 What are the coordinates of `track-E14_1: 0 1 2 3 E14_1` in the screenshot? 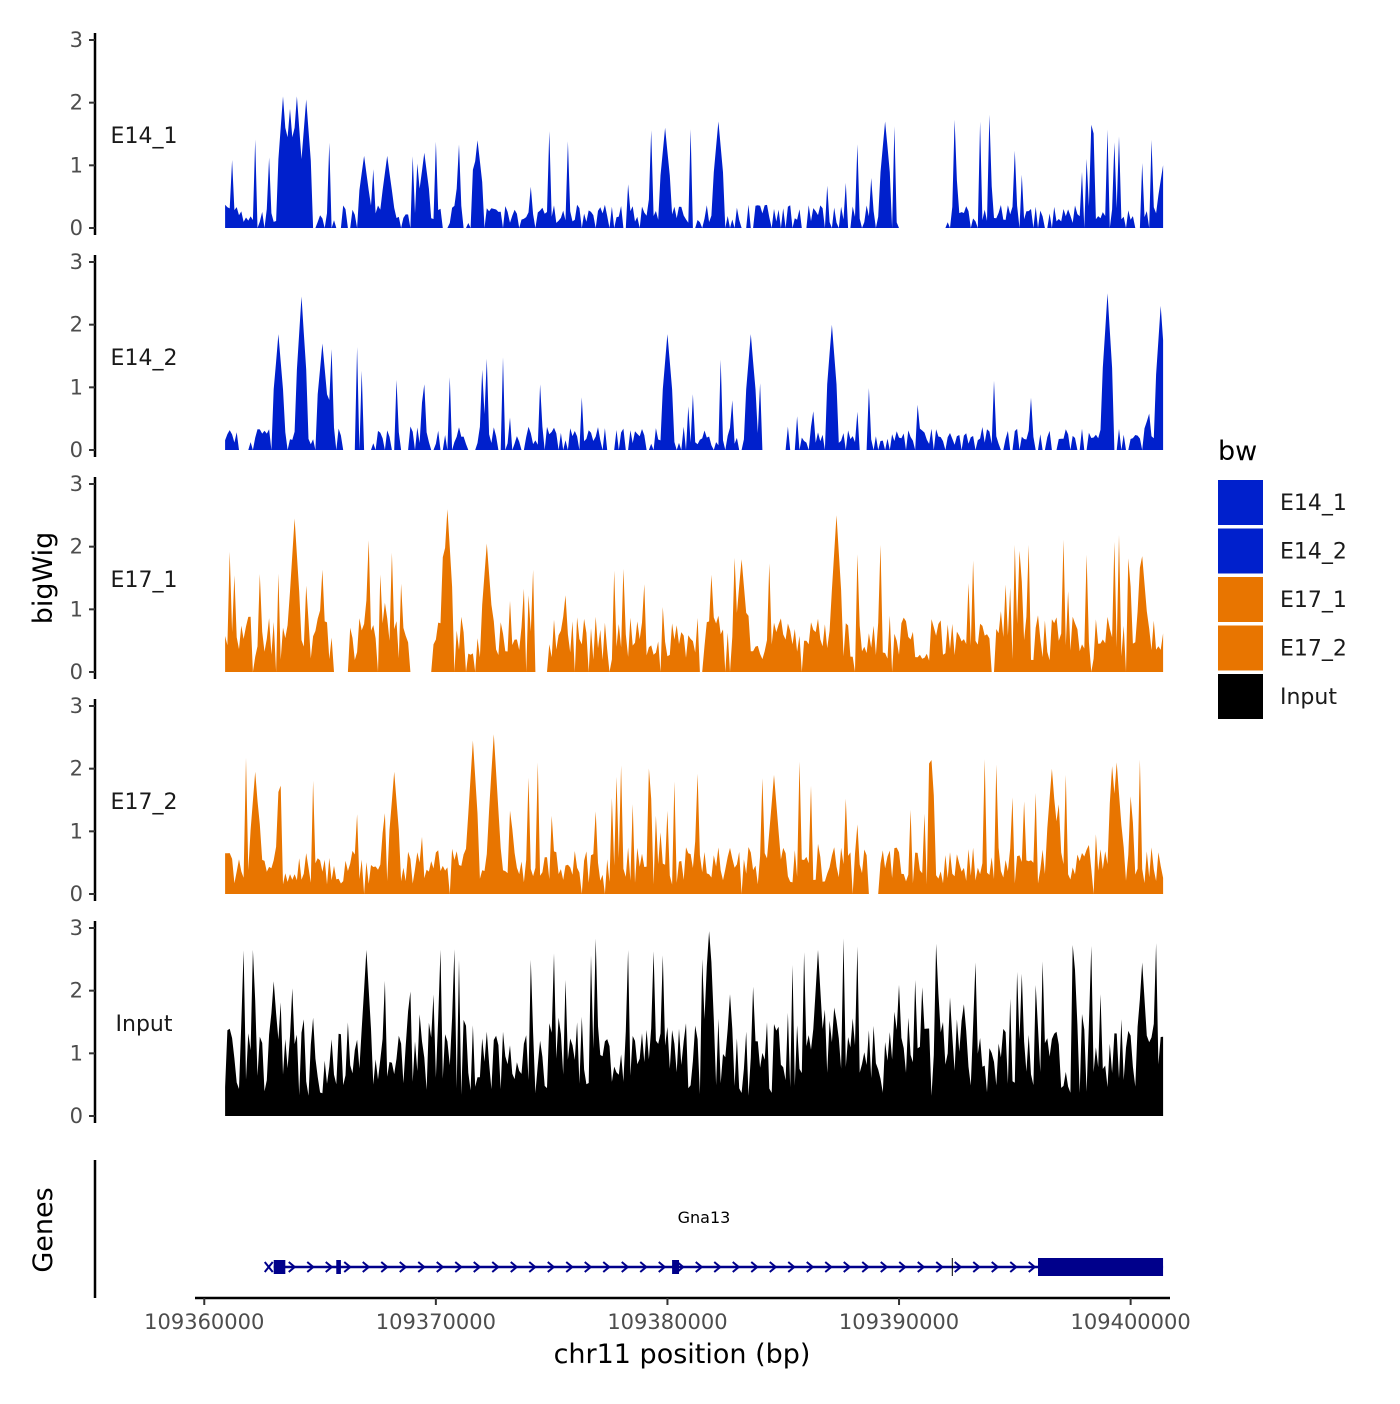 It's located at (617, 134).